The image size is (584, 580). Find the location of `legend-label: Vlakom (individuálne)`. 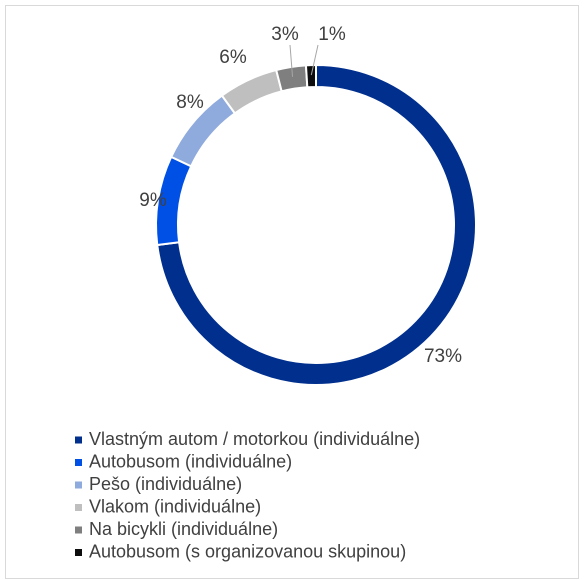

legend-label: Vlakom (individuálne) is located at coordinates (175, 506).